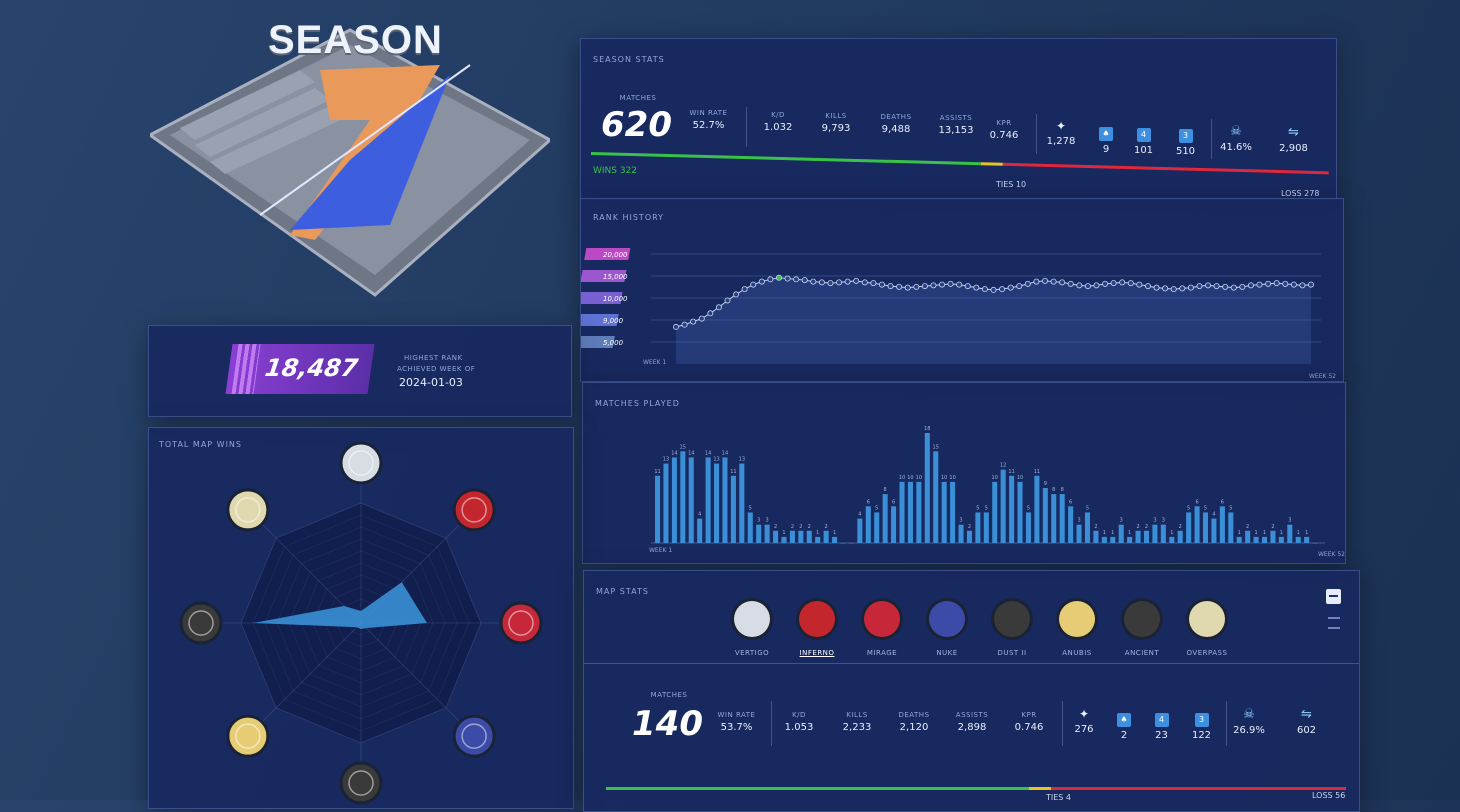 The image size is (1460, 812). I want to click on map-tab-anubis: ANUBIS, so click(1077, 630).